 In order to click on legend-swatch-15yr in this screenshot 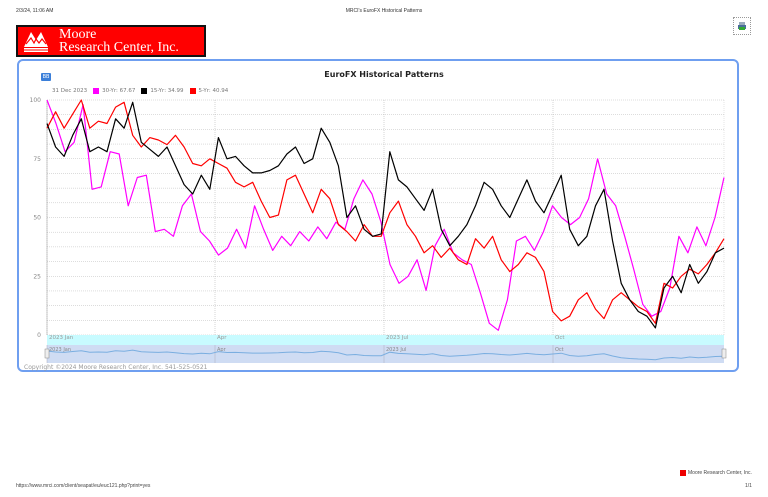, I will do `click(144, 91)`.